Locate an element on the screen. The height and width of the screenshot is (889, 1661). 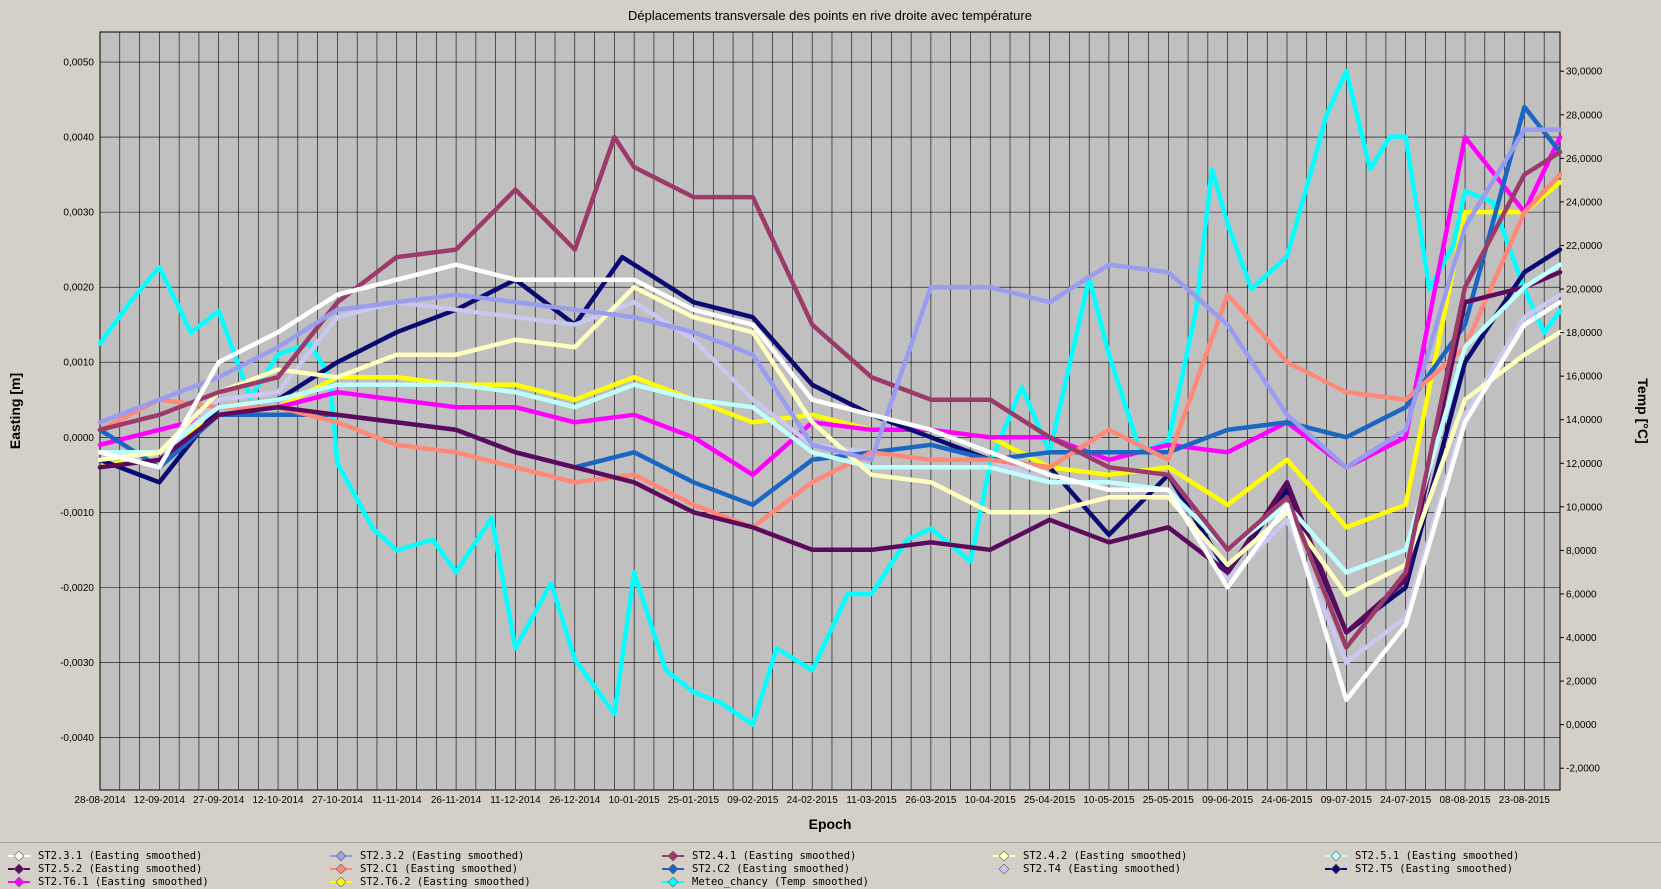
y2-tick-label: 20,0000 is located at coordinates (1584, 290).